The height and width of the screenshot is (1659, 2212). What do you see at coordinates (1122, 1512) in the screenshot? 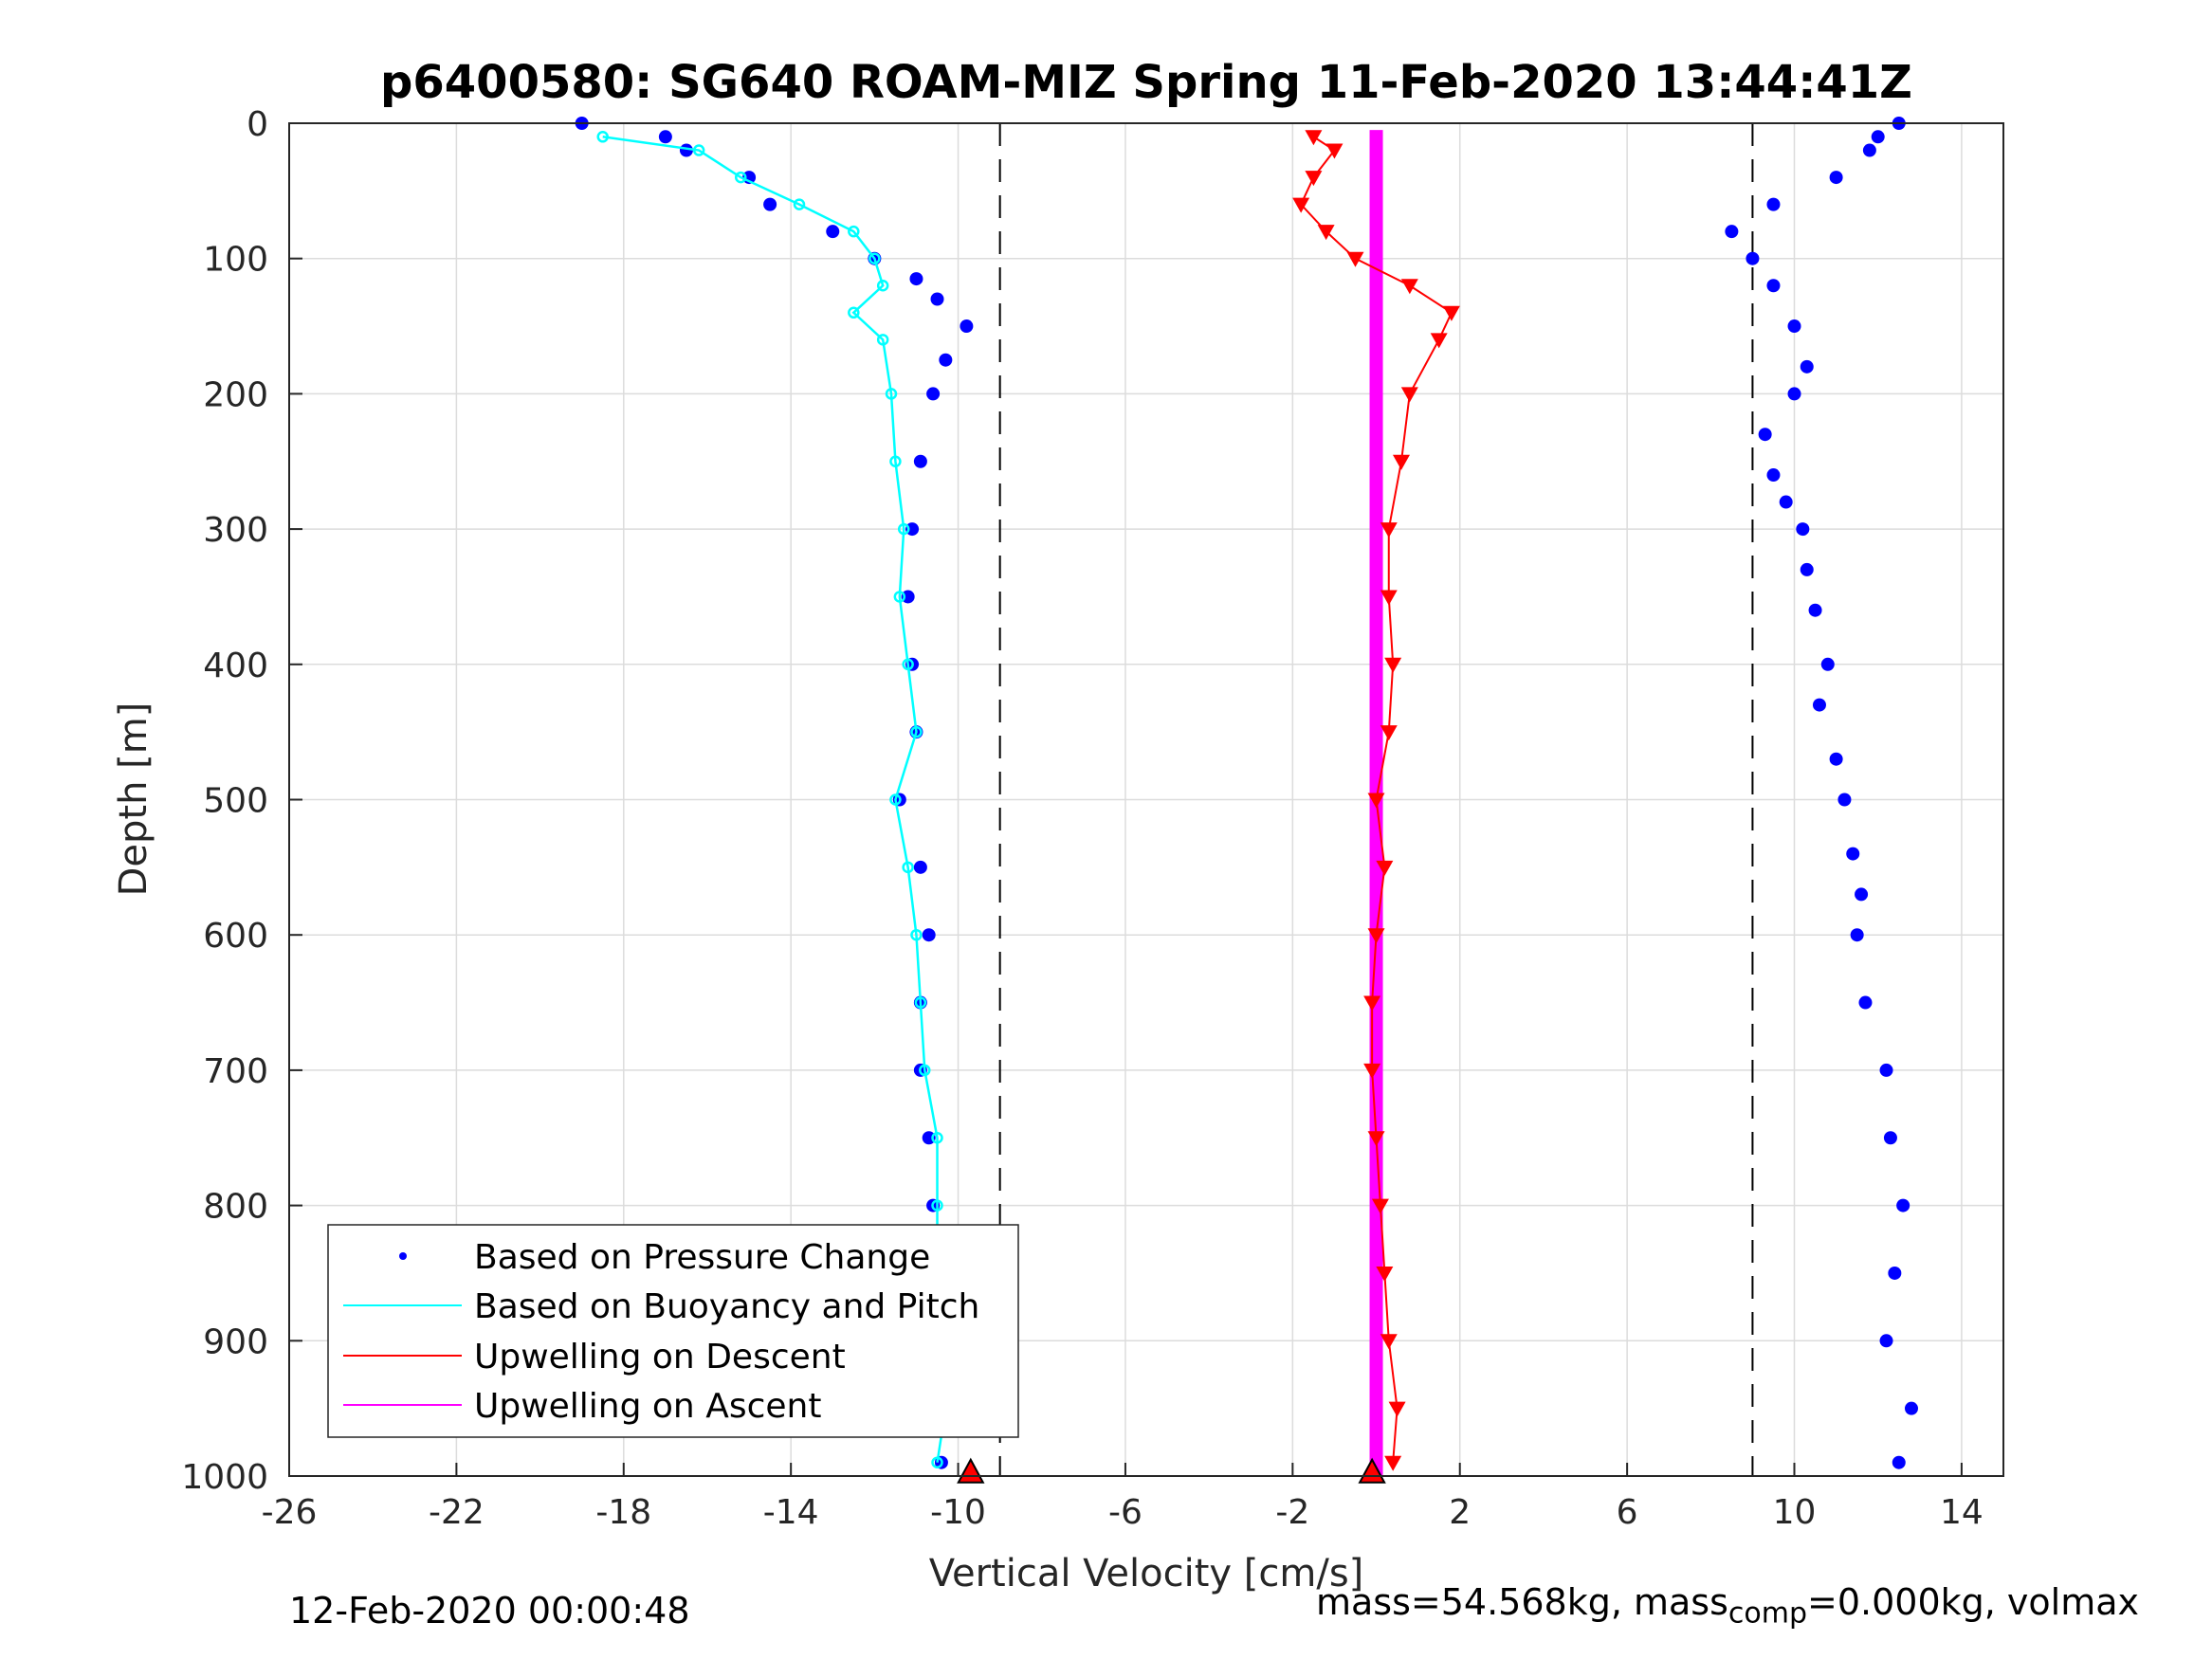
I see `x-tick-labels: -26 -22 -18 -14 -10 -6 -2 2 6 10 14` at bounding box center [1122, 1512].